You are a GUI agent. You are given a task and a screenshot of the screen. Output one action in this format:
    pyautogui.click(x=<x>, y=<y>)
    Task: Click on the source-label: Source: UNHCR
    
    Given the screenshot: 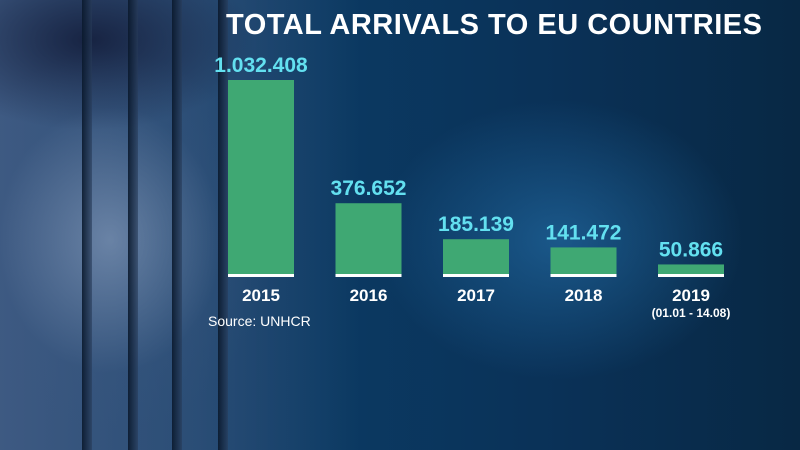 What is the action you would take?
    pyautogui.click(x=259, y=321)
    